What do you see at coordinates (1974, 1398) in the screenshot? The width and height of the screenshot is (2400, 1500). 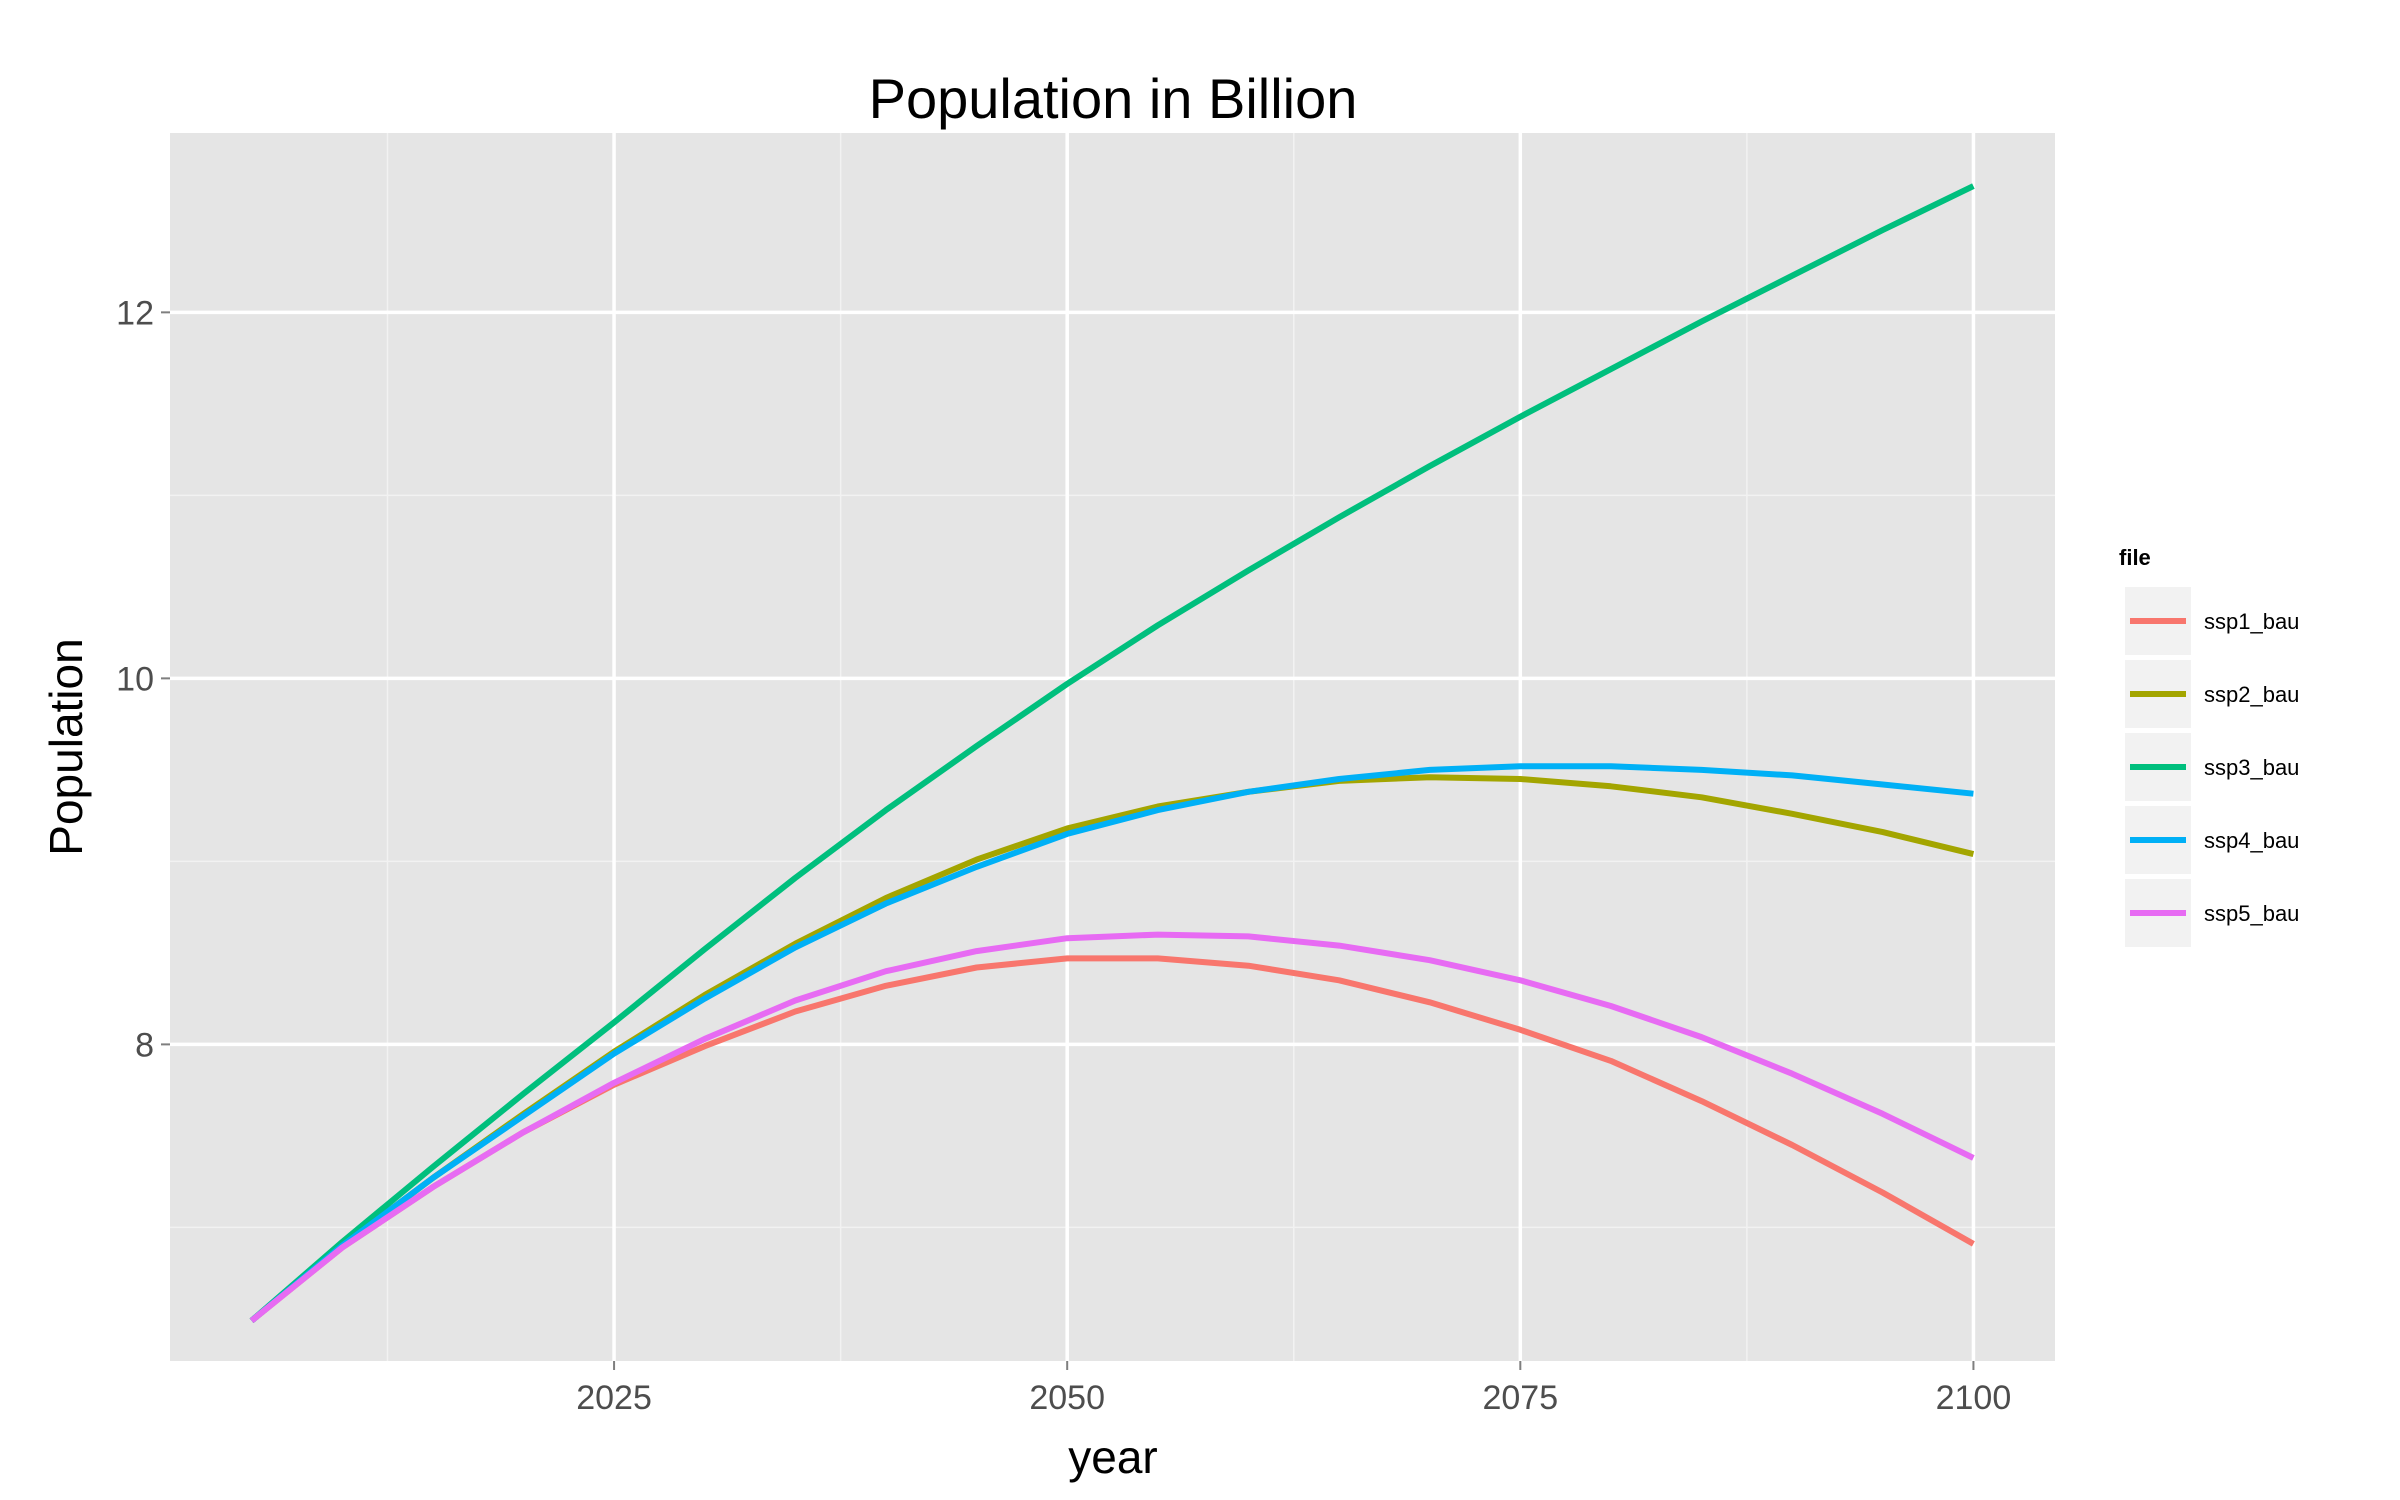 I see `x-tick-label: 2100` at bounding box center [1974, 1398].